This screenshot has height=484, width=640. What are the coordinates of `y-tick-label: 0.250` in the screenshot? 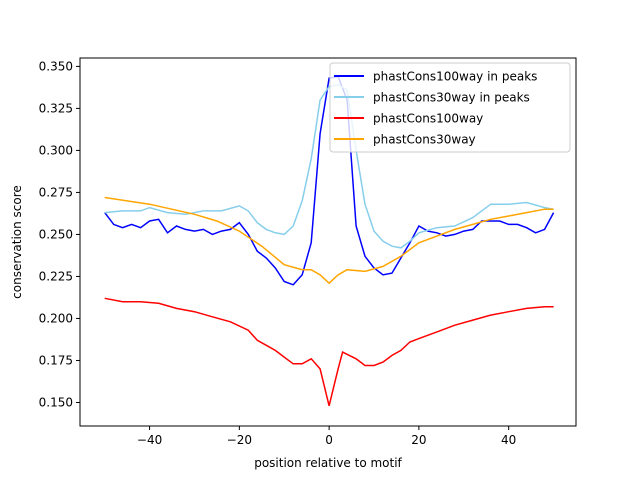 It's located at (56, 234).